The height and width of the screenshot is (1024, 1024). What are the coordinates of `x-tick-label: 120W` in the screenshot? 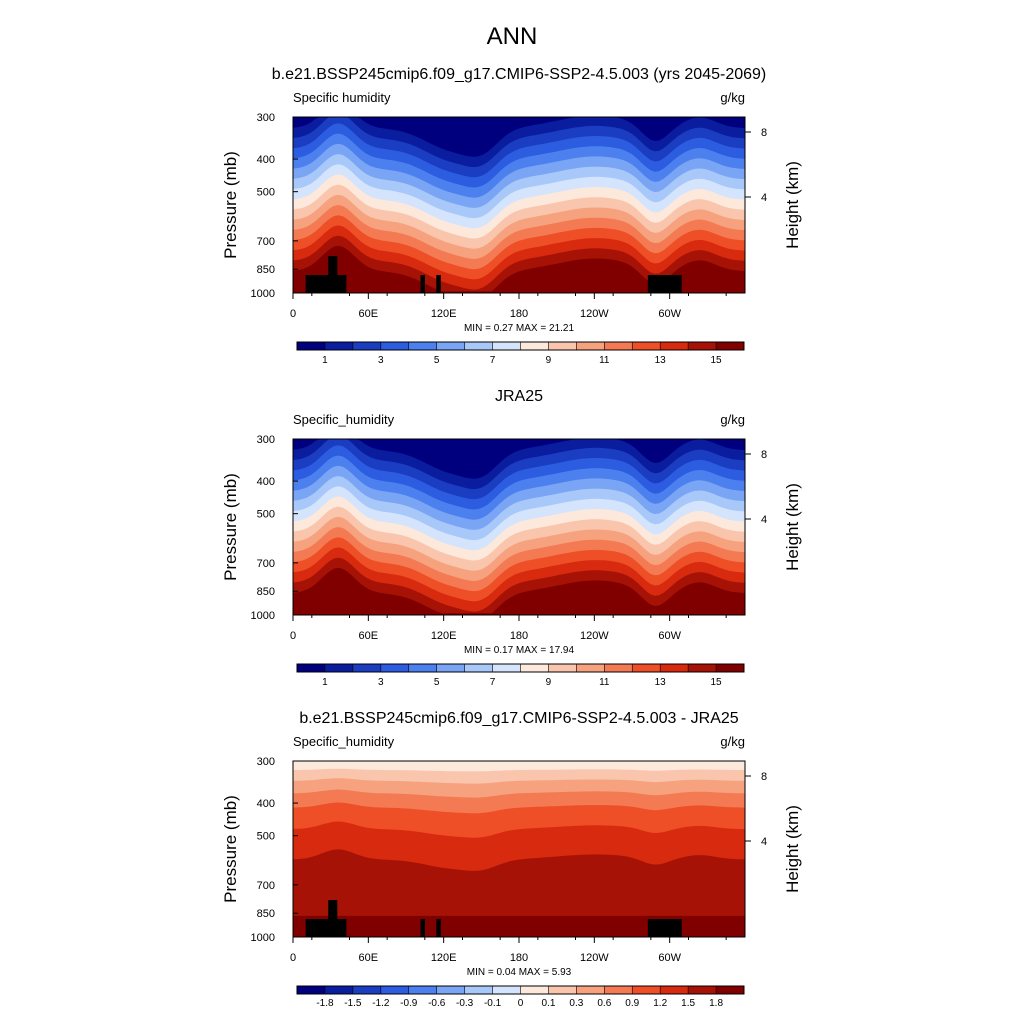 It's located at (594, 314).